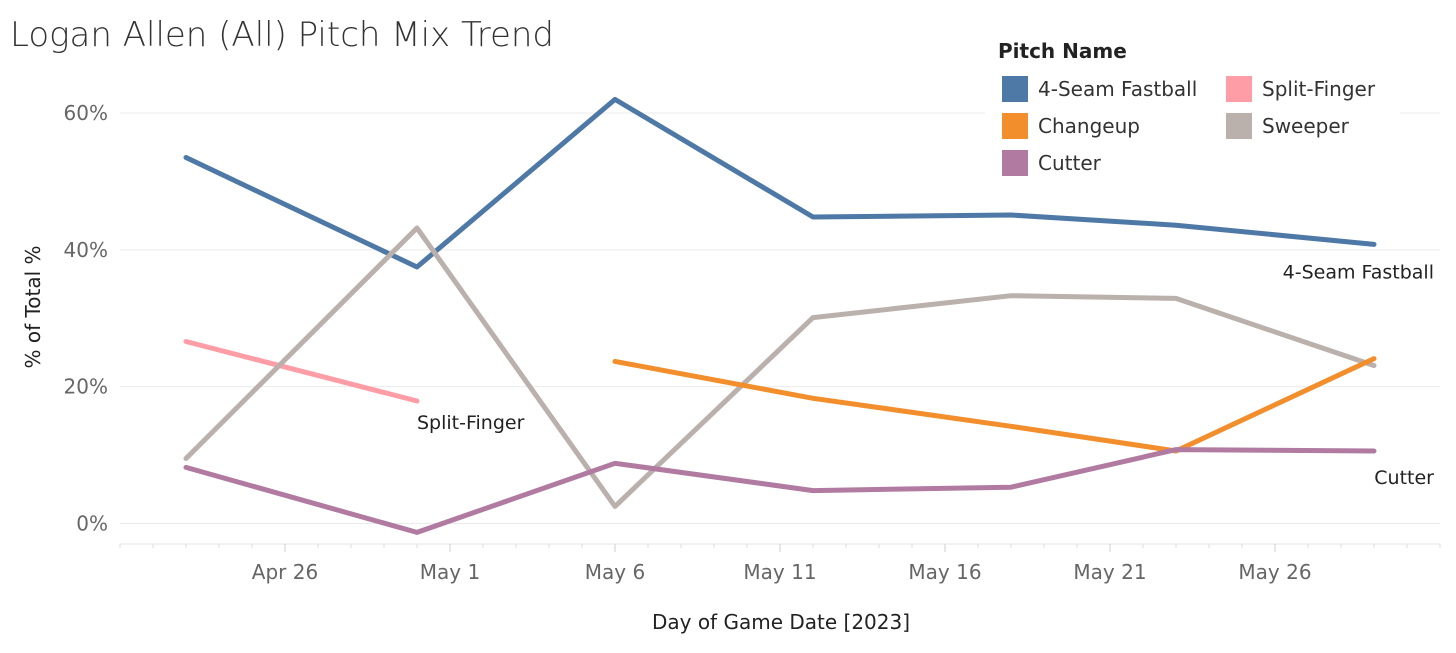 This screenshot has height=653, width=1456. I want to click on y-tick-label: 40%, so click(86, 250).